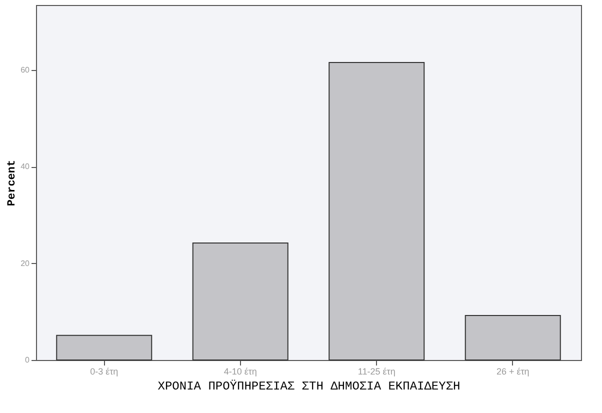  What do you see at coordinates (27, 360) in the screenshot?
I see `y-tick-label: 0` at bounding box center [27, 360].